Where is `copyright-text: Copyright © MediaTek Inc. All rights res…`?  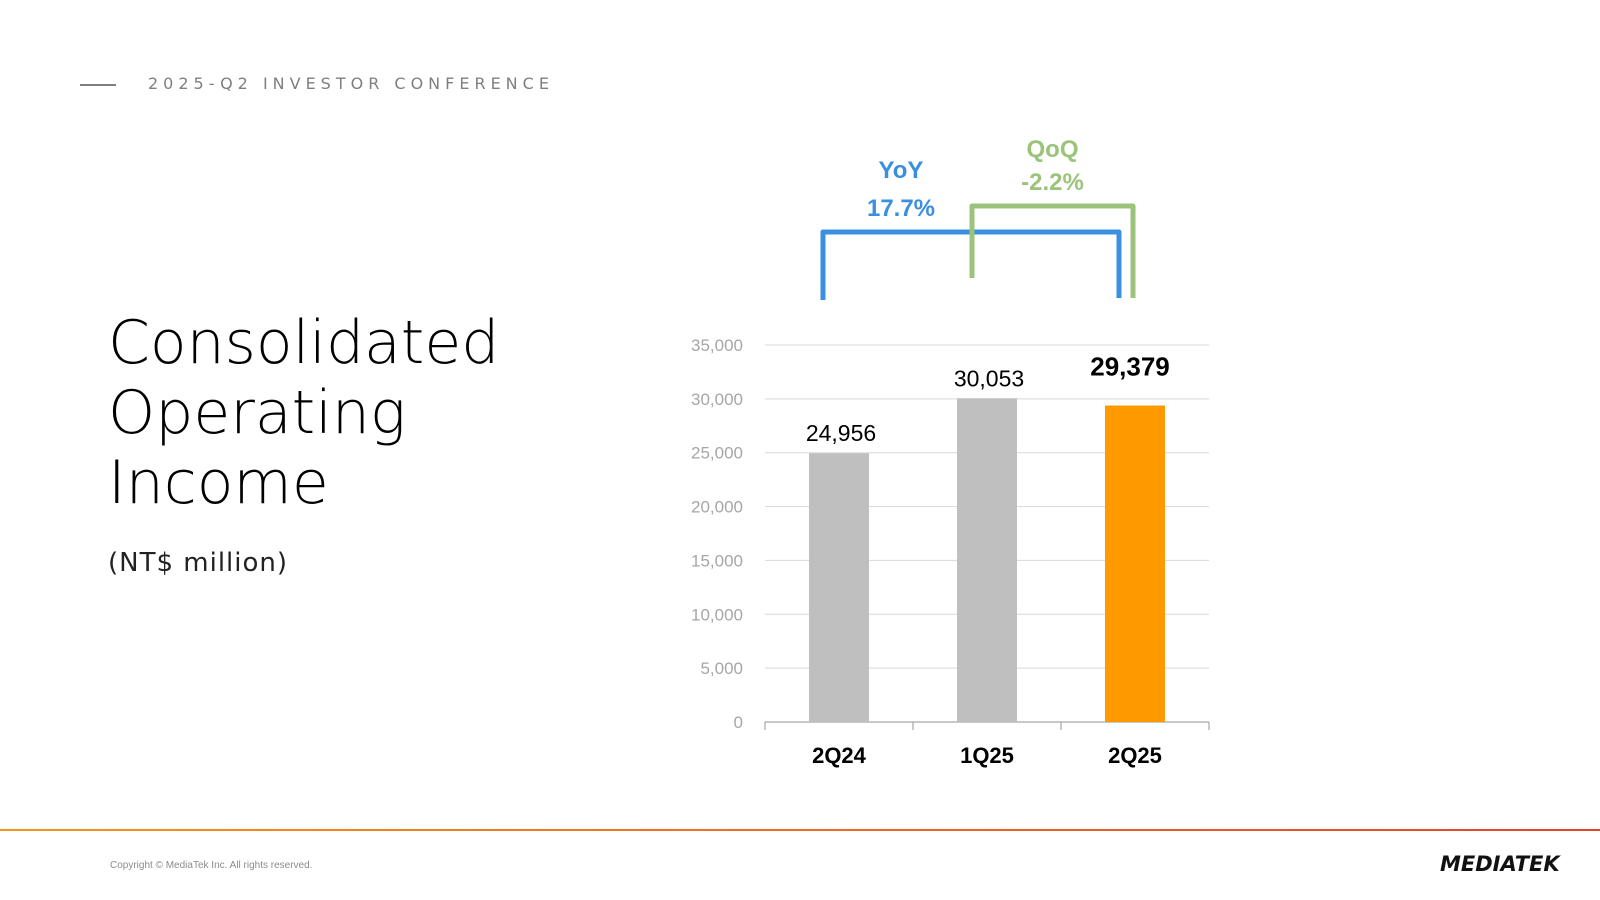 copyright-text: Copyright © MediaTek Inc. All rights res… is located at coordinates (211, 865).